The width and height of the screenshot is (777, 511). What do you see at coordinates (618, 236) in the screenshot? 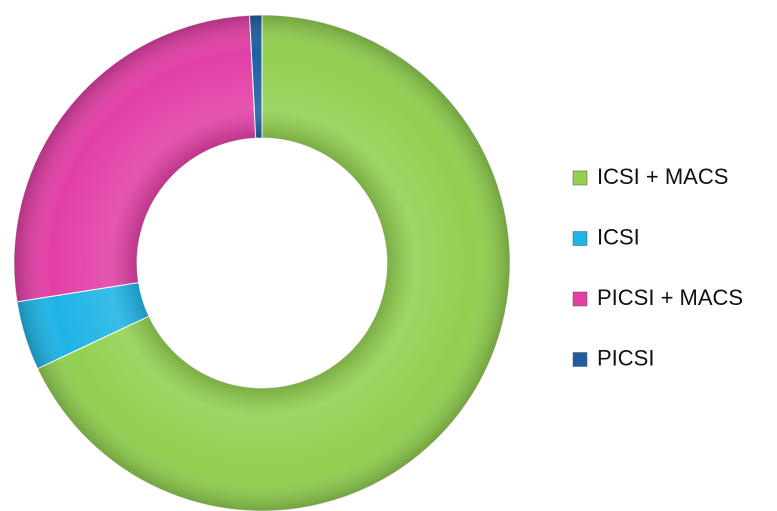
I see `legend-label: ICSI` at bounding box center [618, 236].